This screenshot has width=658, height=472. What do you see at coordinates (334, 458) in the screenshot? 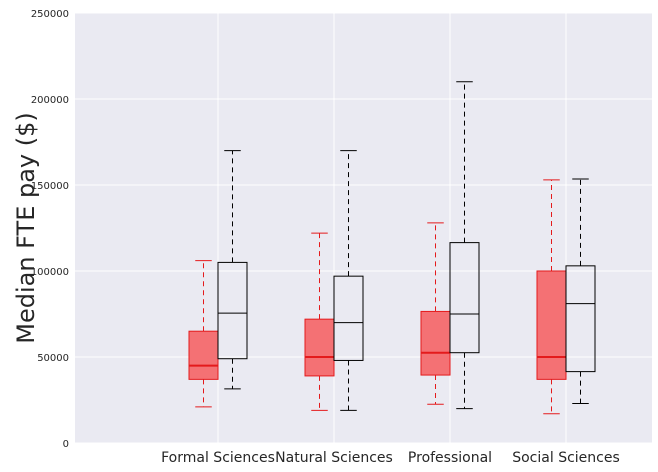
I see `x-tick-label: Natural Sciences` at bounding box center [334, 458].